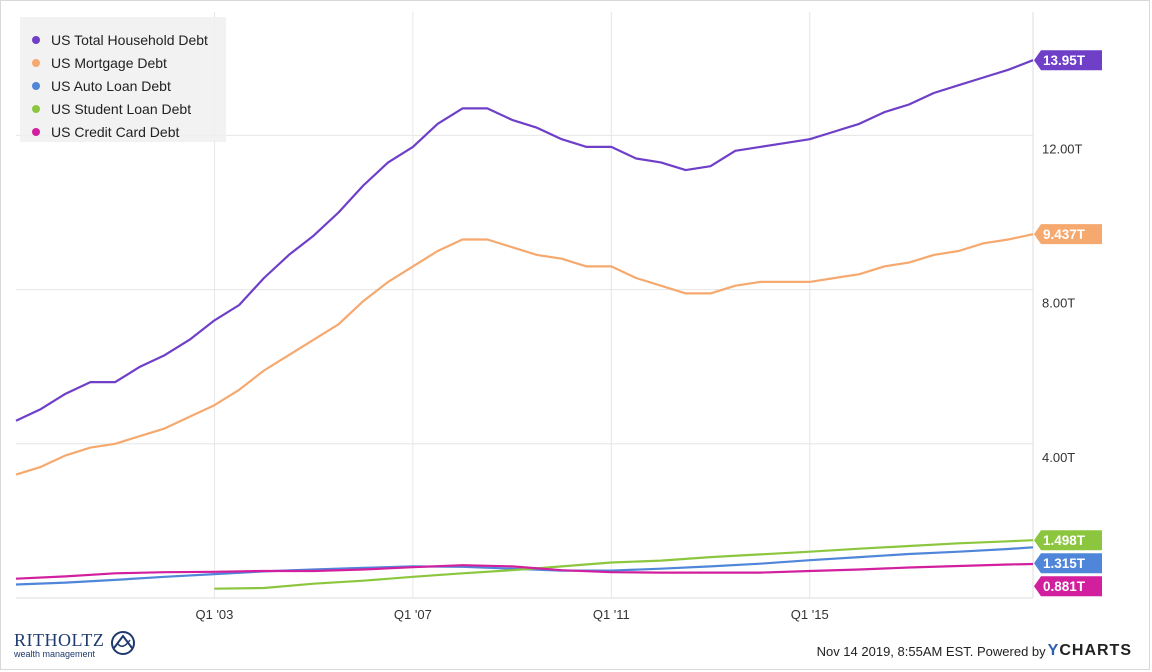  Describe the element at coordinates (810, 614) in the screenshot. I see `x-tick-label: Q1 '15` at that location.